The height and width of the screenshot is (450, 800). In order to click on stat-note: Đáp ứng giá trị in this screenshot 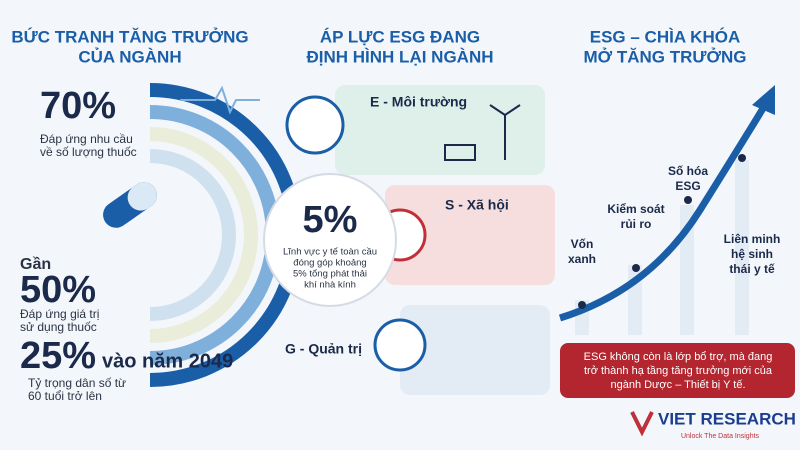, I will do `click(59, 314)`.